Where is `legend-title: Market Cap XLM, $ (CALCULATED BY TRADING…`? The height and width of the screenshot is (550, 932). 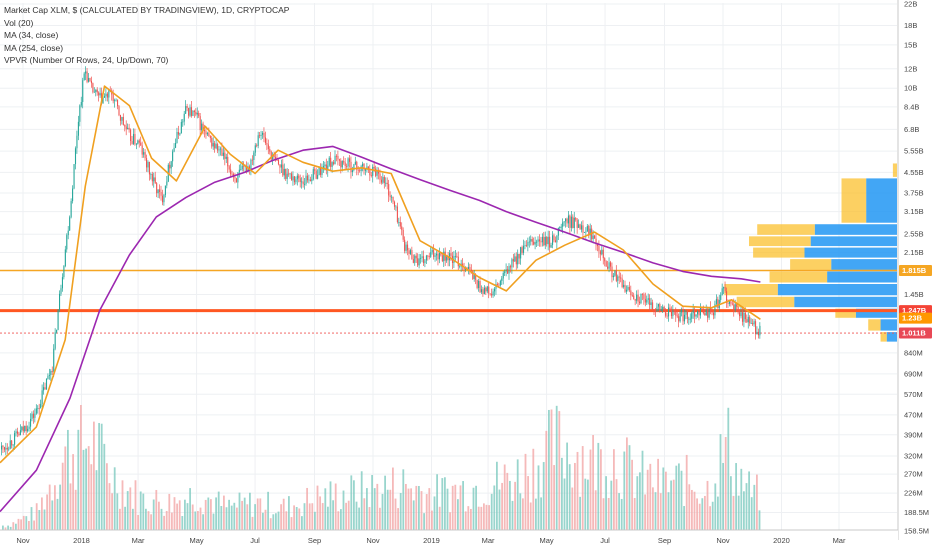 legend-title: Market Cap XLM, $ (CALCULATED BY TRADING… is located at coordinates (147, 10).